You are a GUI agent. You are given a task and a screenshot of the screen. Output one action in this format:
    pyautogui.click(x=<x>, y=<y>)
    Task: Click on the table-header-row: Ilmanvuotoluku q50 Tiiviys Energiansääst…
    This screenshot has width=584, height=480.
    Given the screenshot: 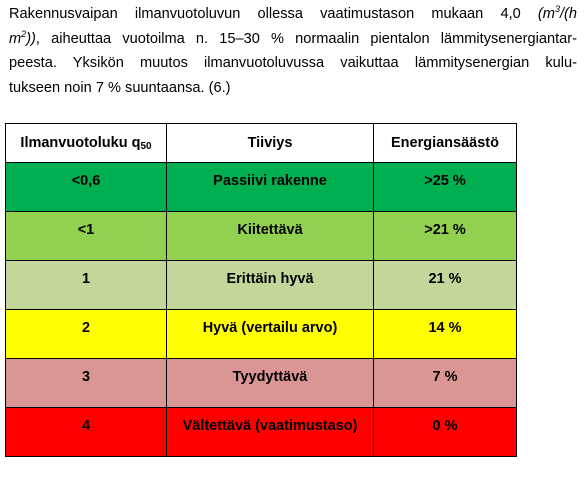 What is the action you would take?
    pyautogui.click(x=261, y=143)
    